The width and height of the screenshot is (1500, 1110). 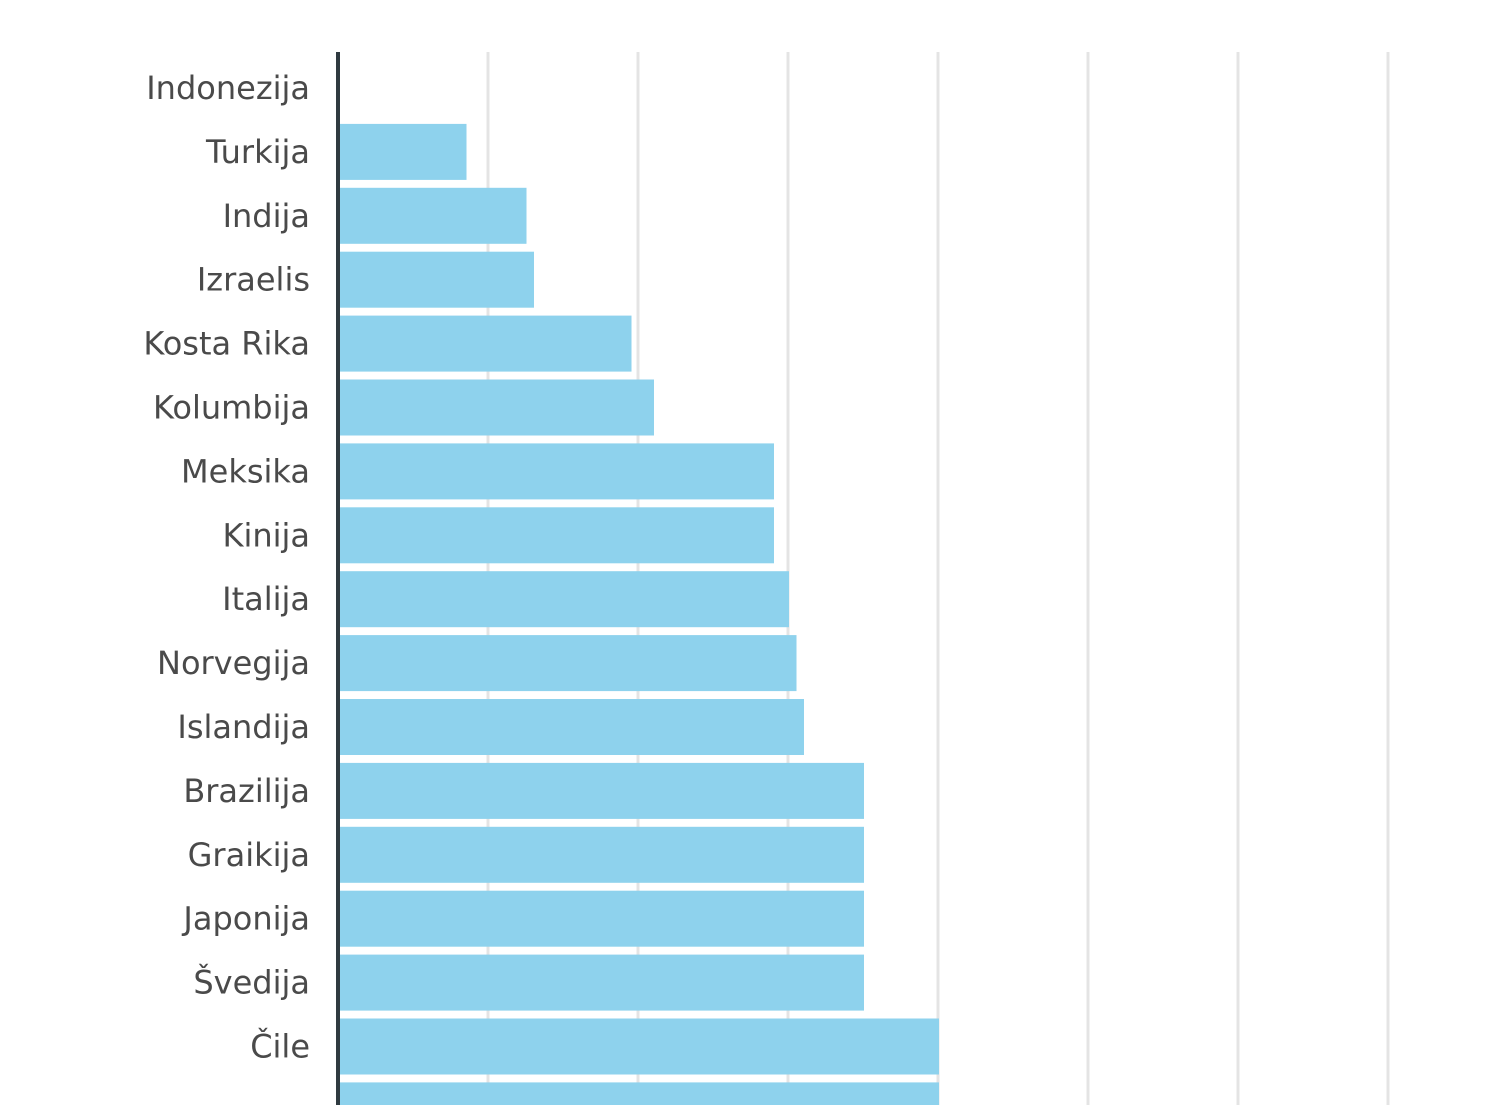 I want to click on category-label-3: Izraelis, so click(x=253, y=280).